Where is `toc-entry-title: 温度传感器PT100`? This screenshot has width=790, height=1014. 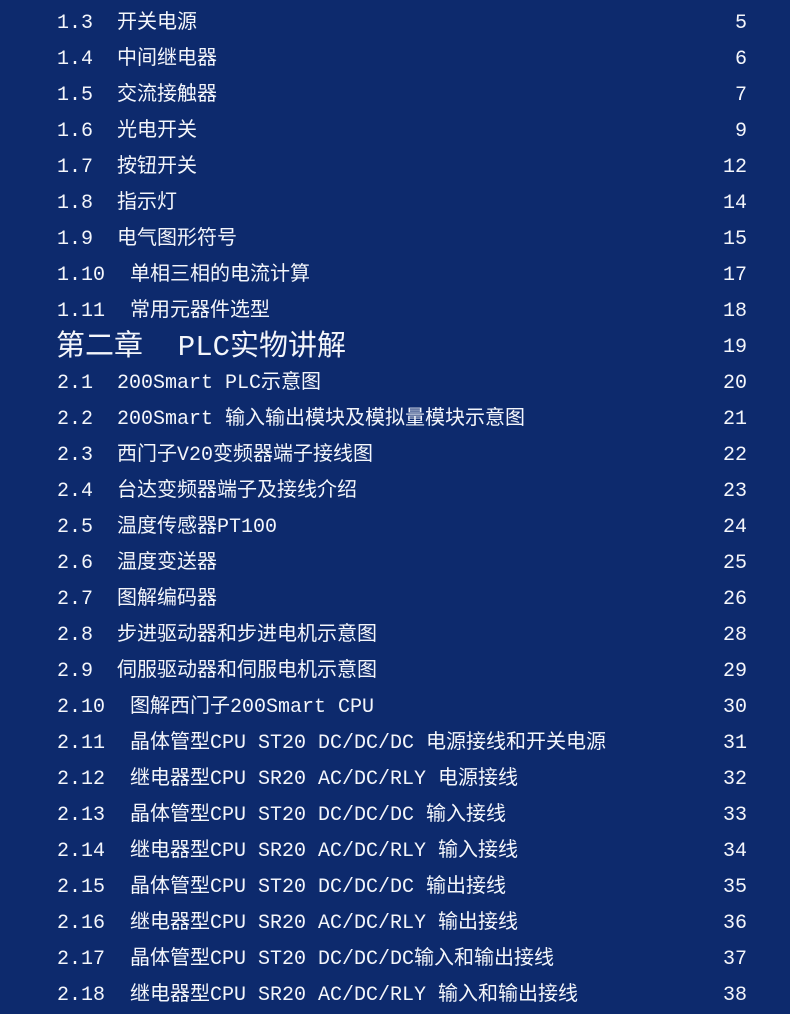
toc-entry-title: 温度传感器PT100 is located at coordinates (197, 527).